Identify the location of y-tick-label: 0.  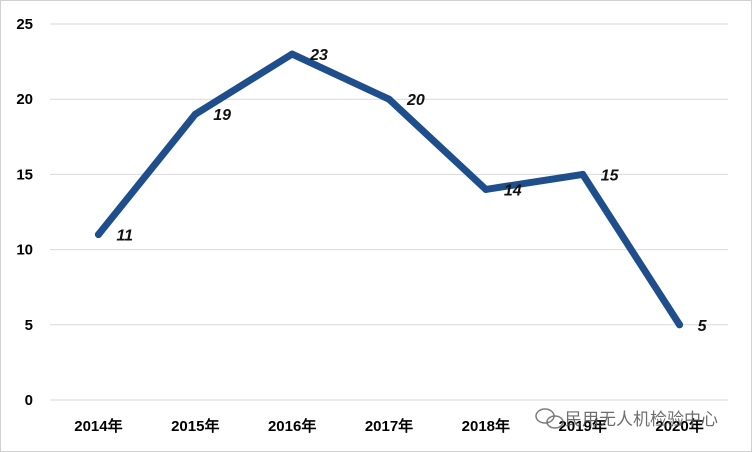
(29, 400).